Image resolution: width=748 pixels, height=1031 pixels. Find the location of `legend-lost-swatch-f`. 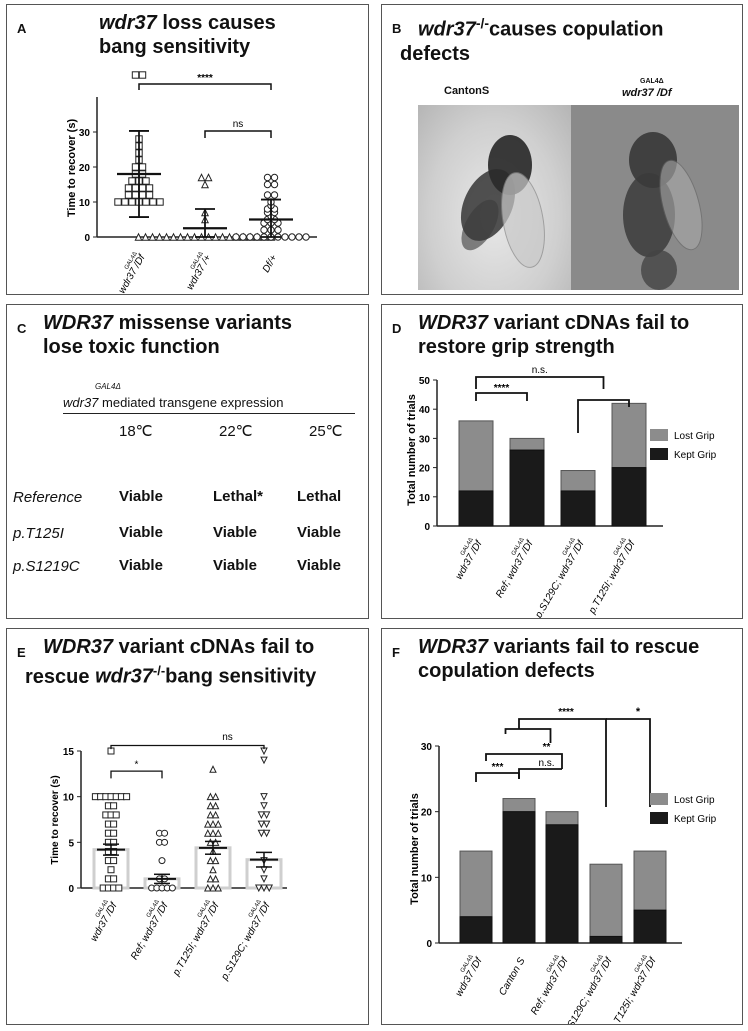

legend-lost-swatch-f is located at coordinates (659, 799).